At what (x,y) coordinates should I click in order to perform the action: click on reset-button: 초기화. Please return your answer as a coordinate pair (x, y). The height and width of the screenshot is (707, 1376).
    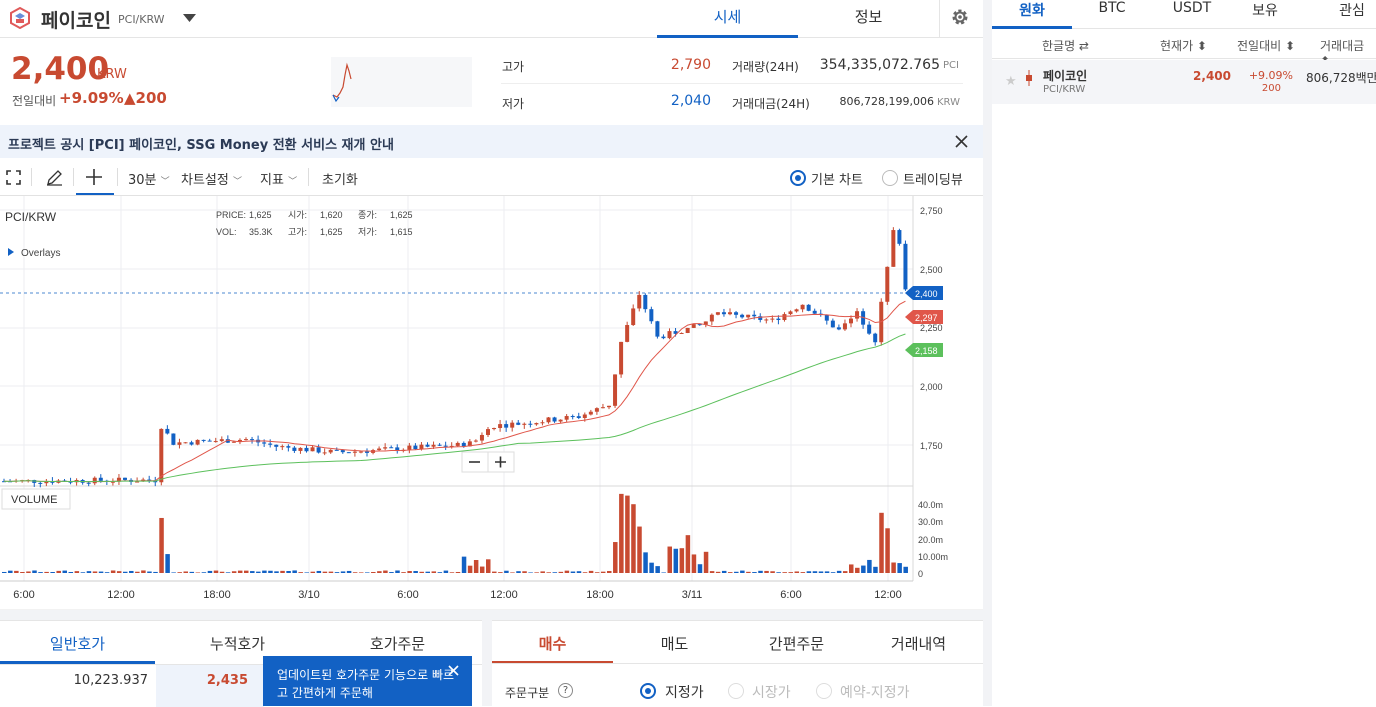
    Looking at the image, I should click on (340, 180).